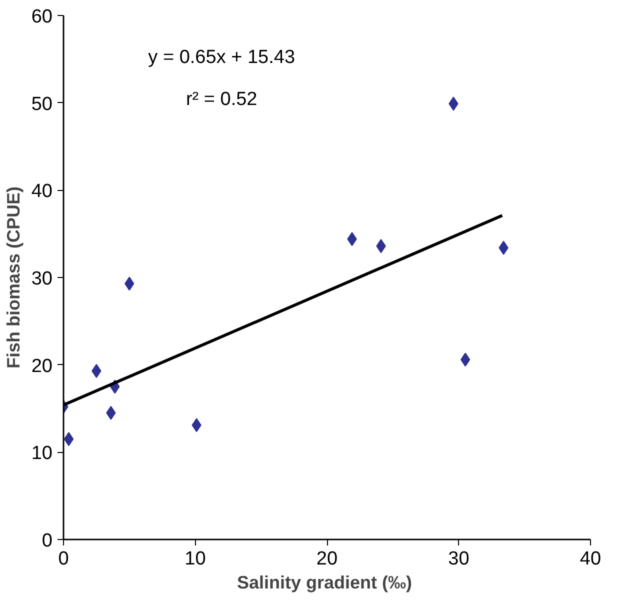 The width and height of the screenshot is (618, 601). What do you see at coordinates (42, 366) in the screenshot?
I see `y-tick-label: 20` at bounding box center [42, 366].